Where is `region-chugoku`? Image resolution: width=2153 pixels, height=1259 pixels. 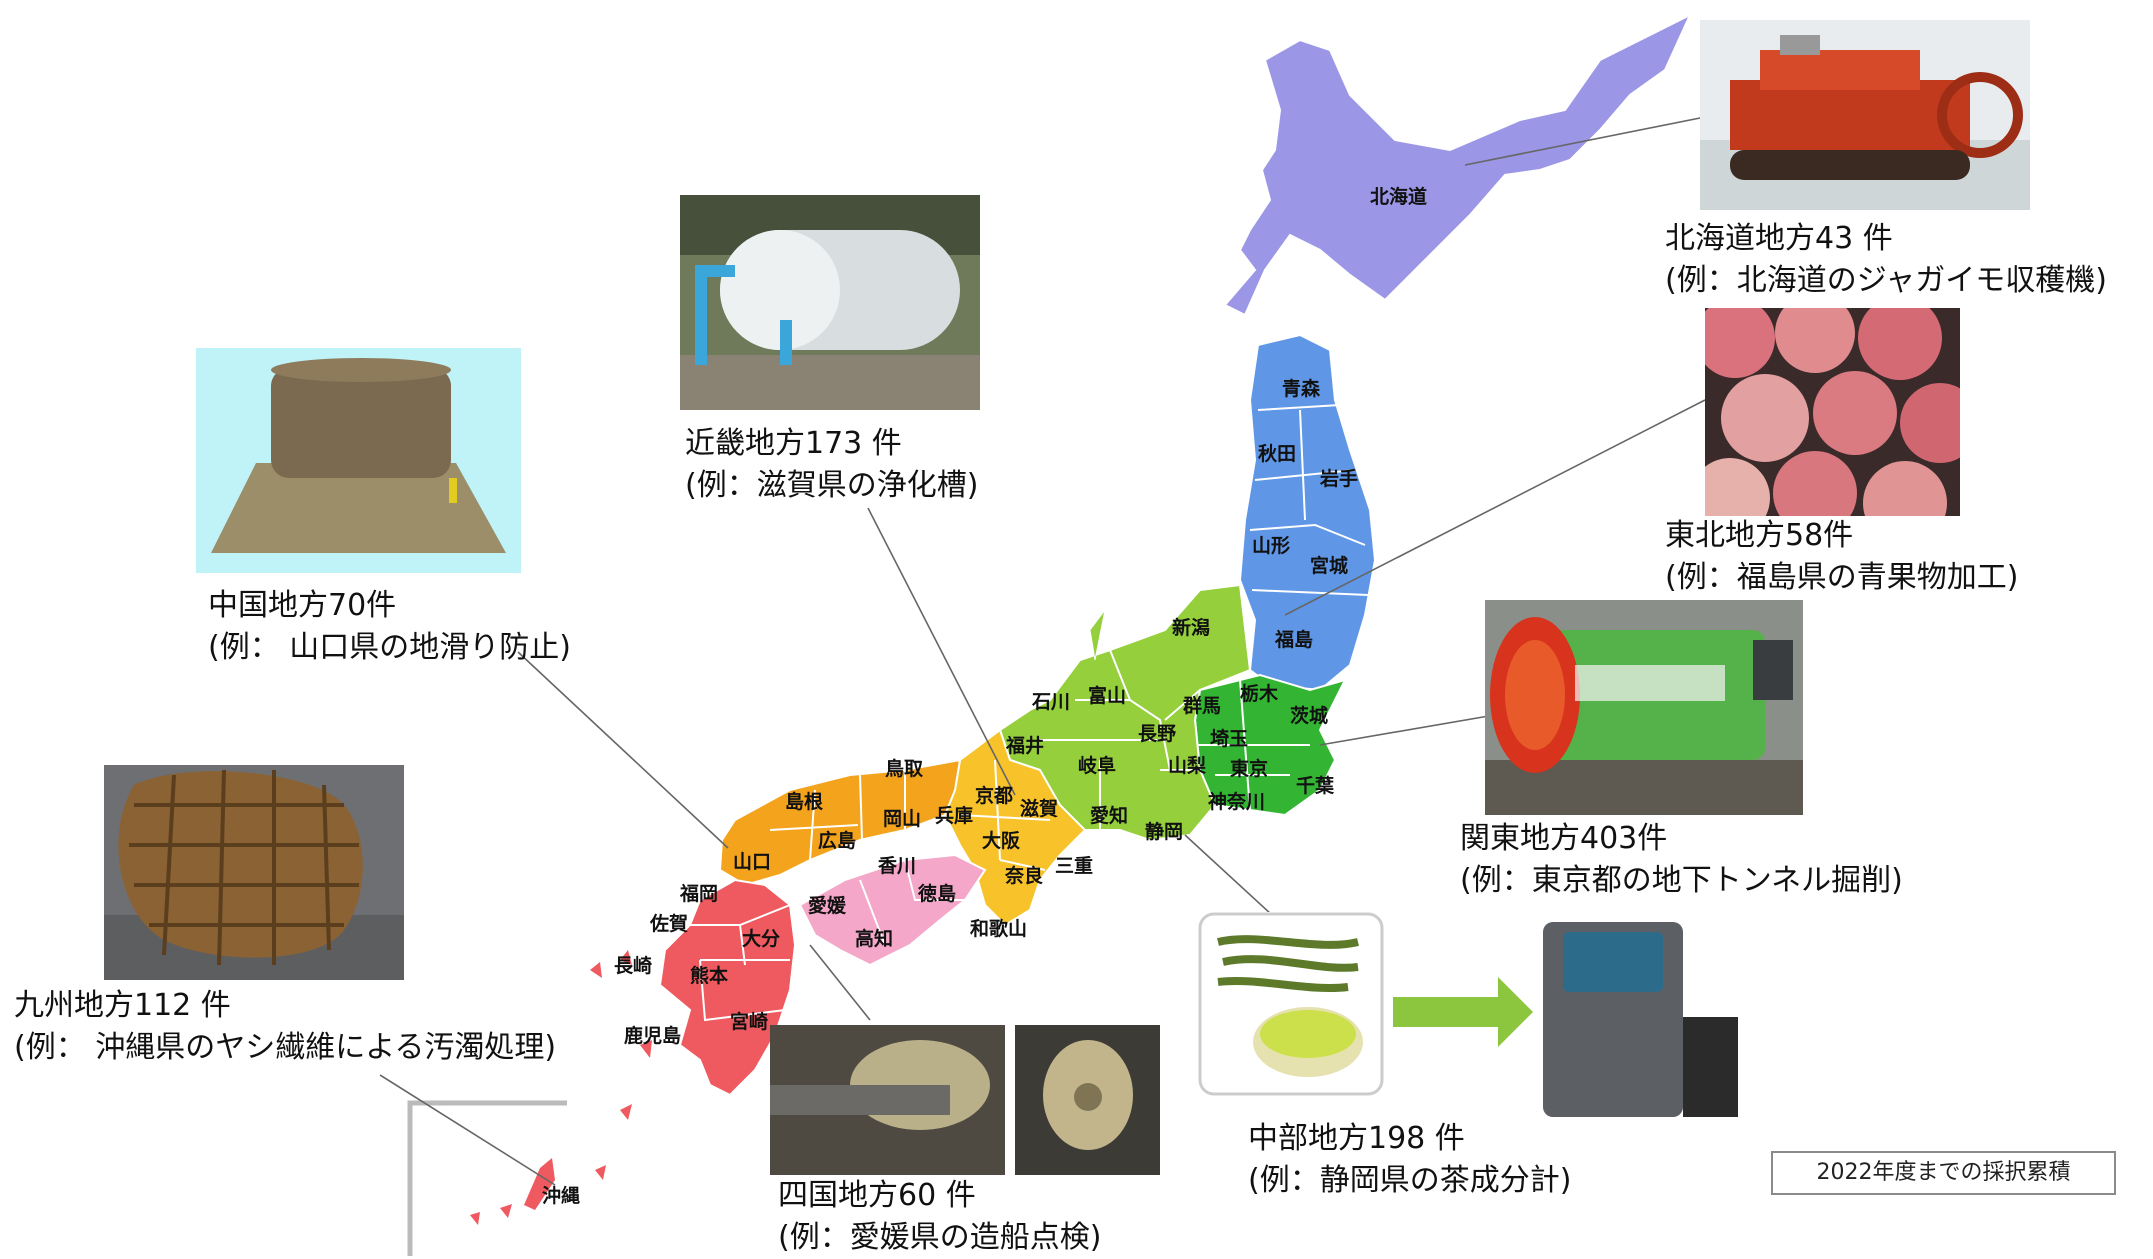
region-chugoku is located at coordinates (840, 822).